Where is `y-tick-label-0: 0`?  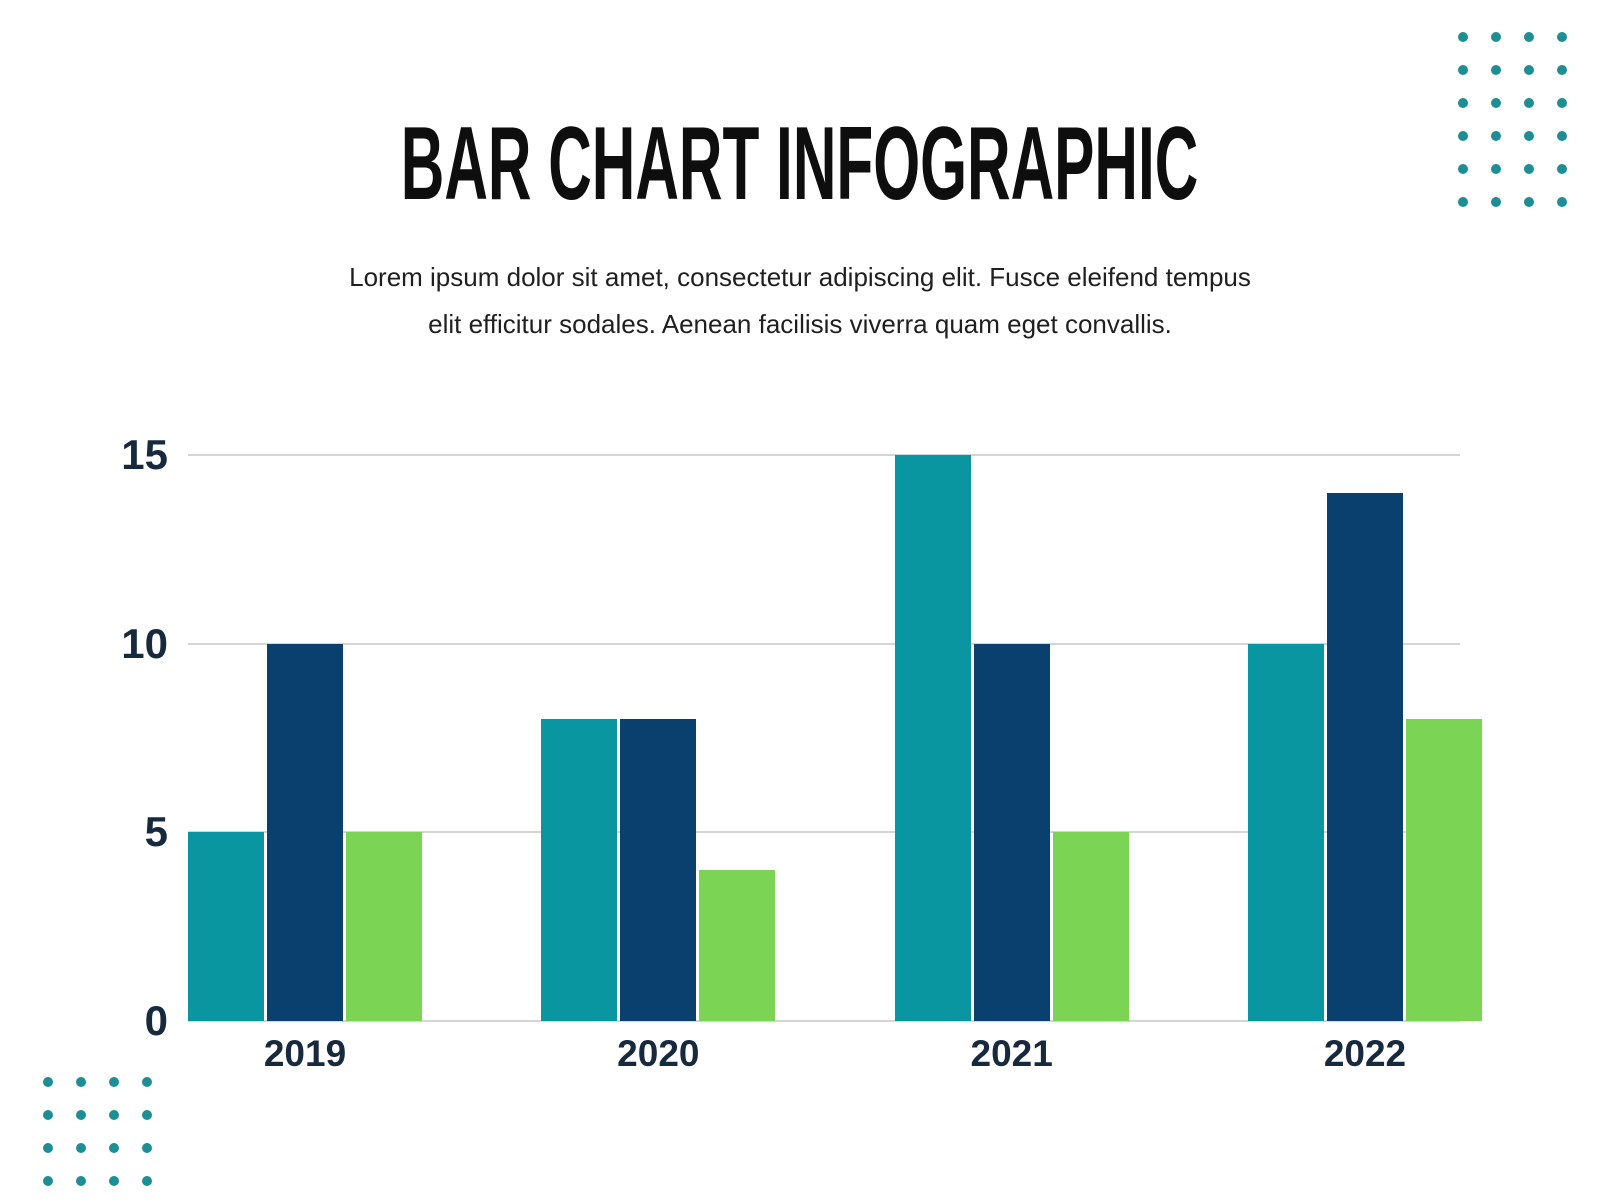 y-tick-label-0: 0 is located at coordinates (156, 1020).